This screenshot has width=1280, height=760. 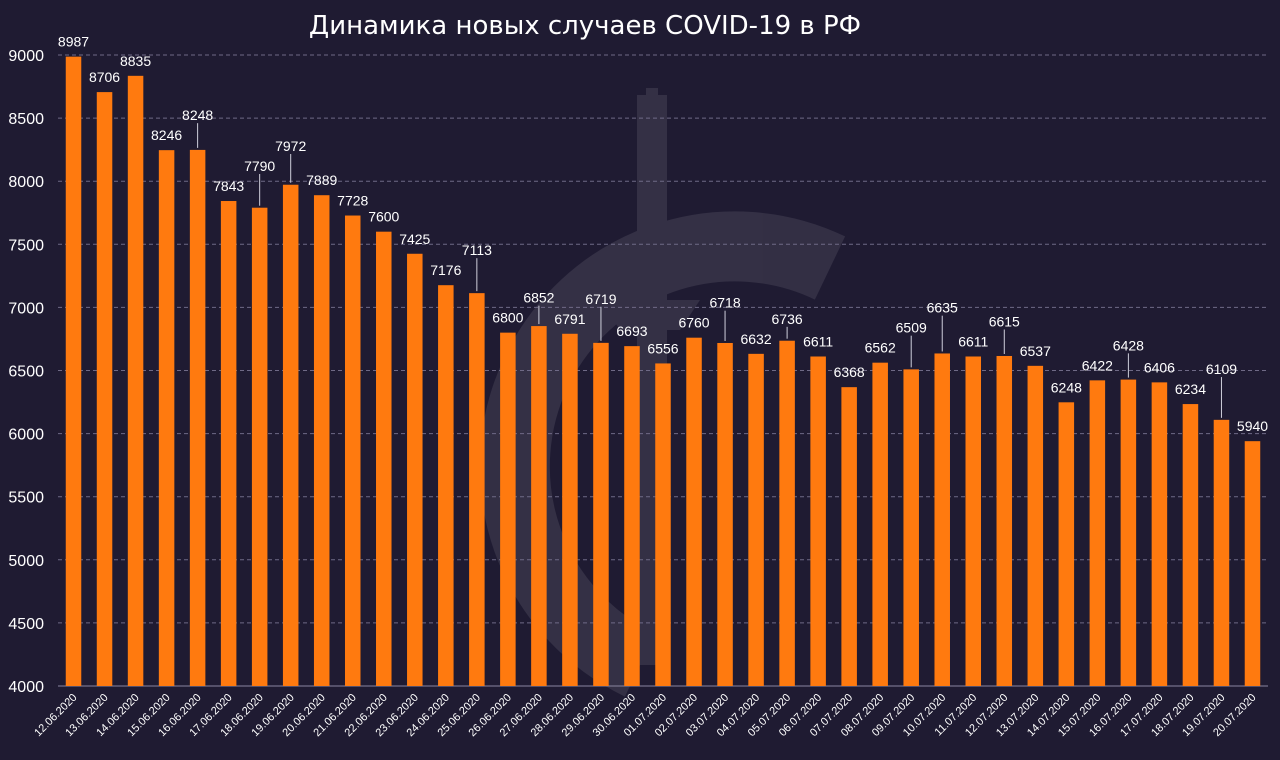 What do you see at coordinates (1128, 345) in the screenshot?
I see `data-label: 6428` at bounding box center [1128, 345].